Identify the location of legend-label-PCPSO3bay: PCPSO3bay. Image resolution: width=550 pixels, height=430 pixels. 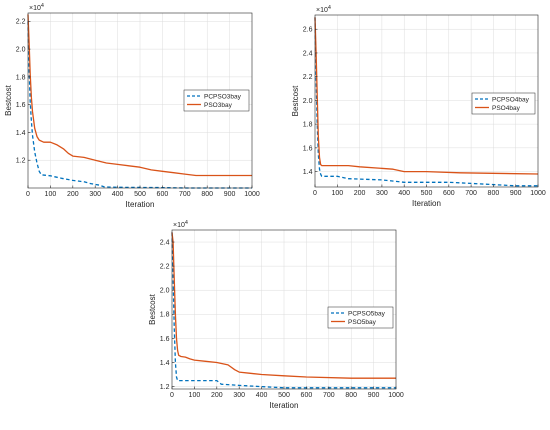
(223, 96).